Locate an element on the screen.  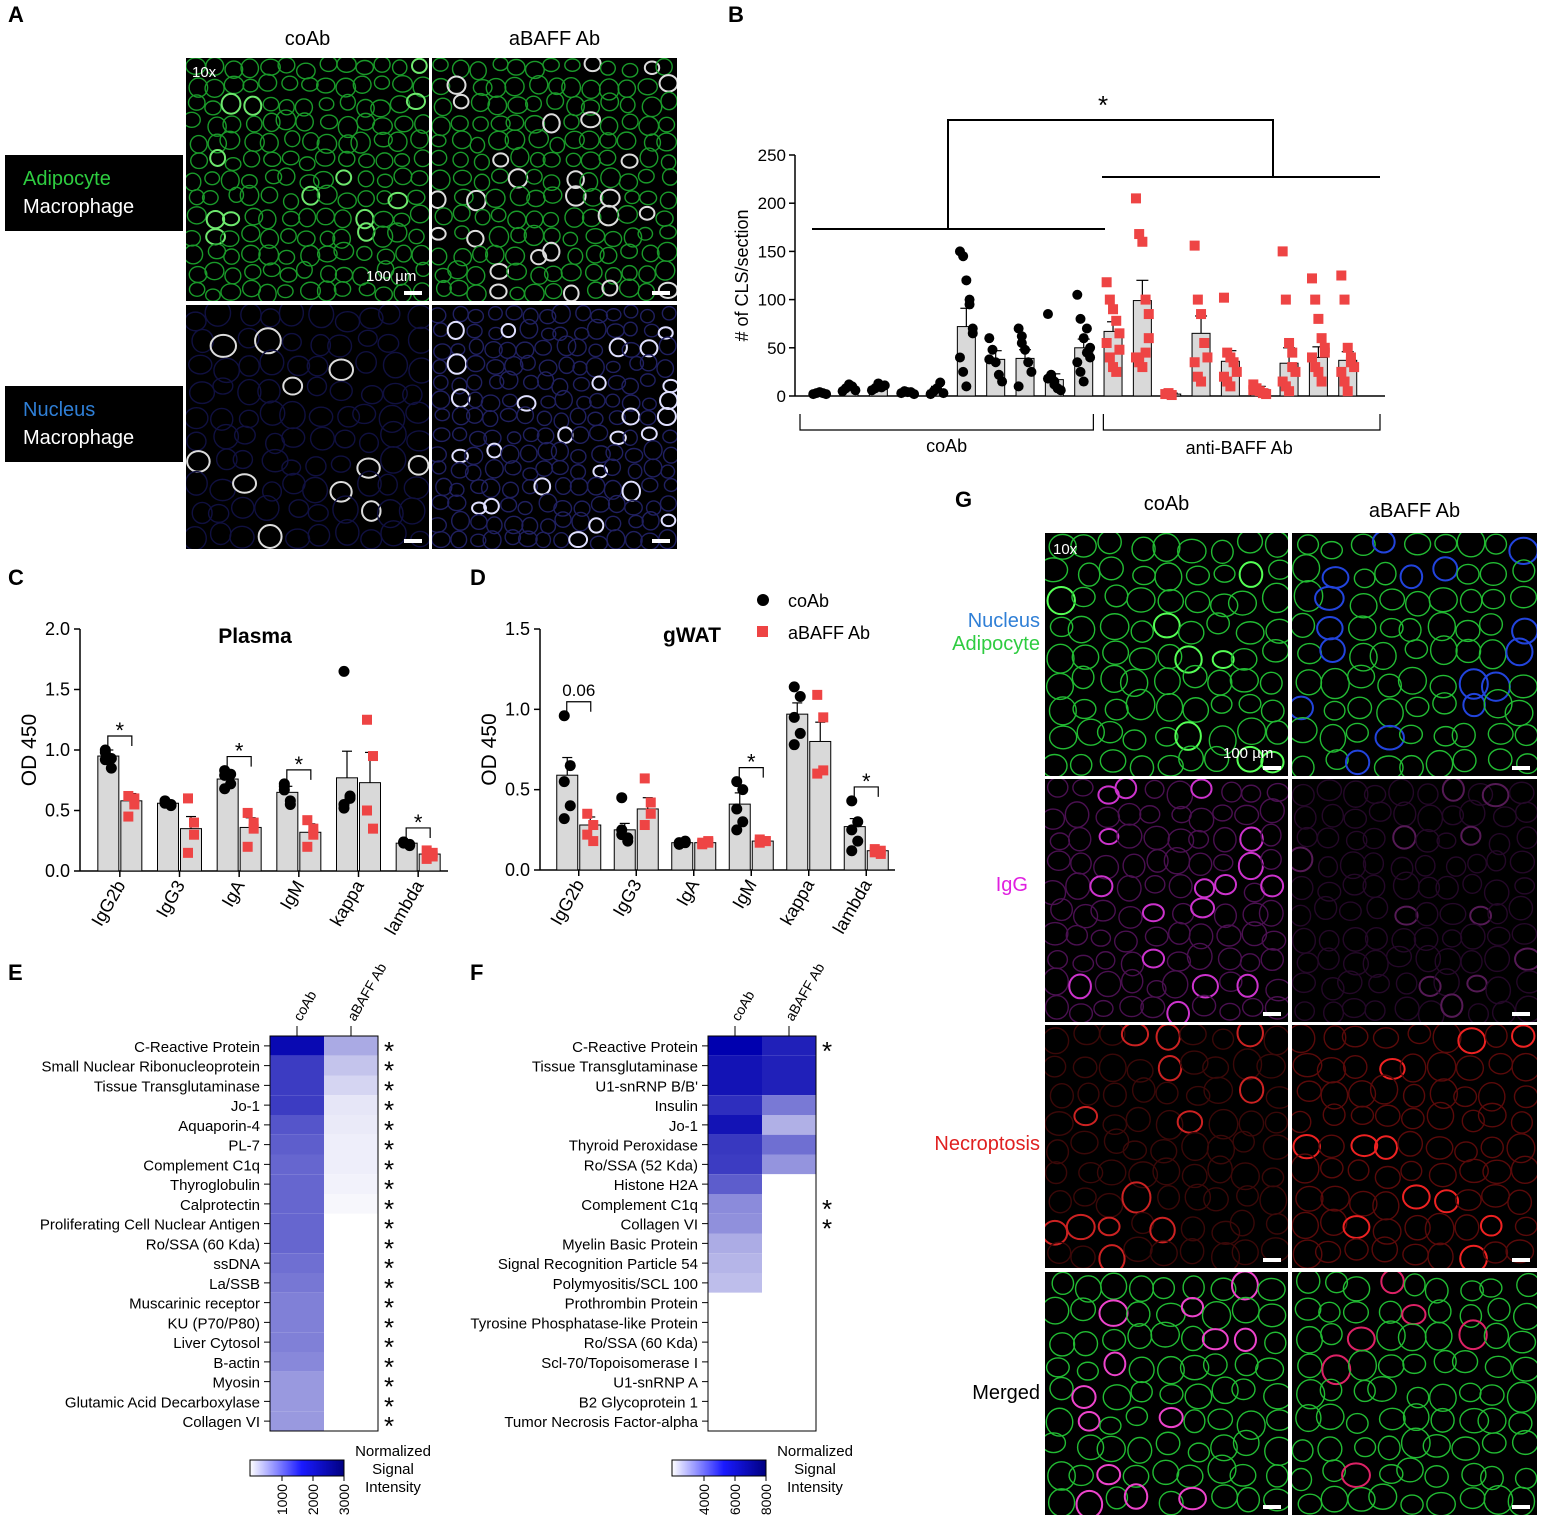
row-label: Complement C1q is located at coordinates (201, 1165).